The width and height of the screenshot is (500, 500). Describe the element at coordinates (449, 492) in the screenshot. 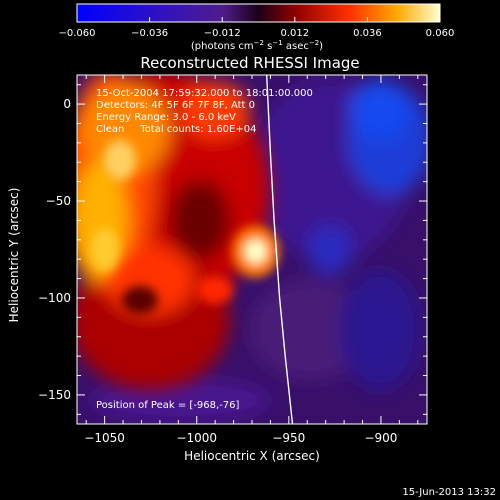

I see `footer-date: 15-Jun-2013 13:32` at that location.